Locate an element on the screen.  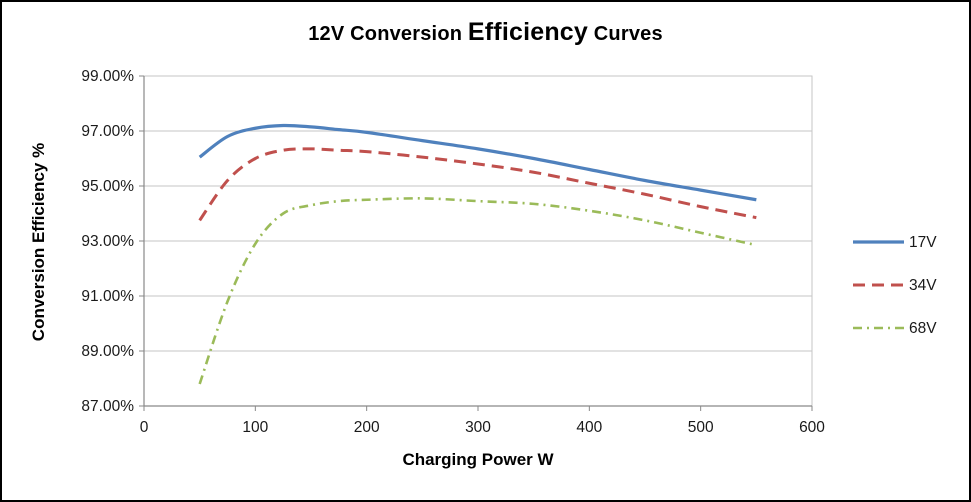
x-axis-title: Charging Power W is located at coordinates (478, 459).